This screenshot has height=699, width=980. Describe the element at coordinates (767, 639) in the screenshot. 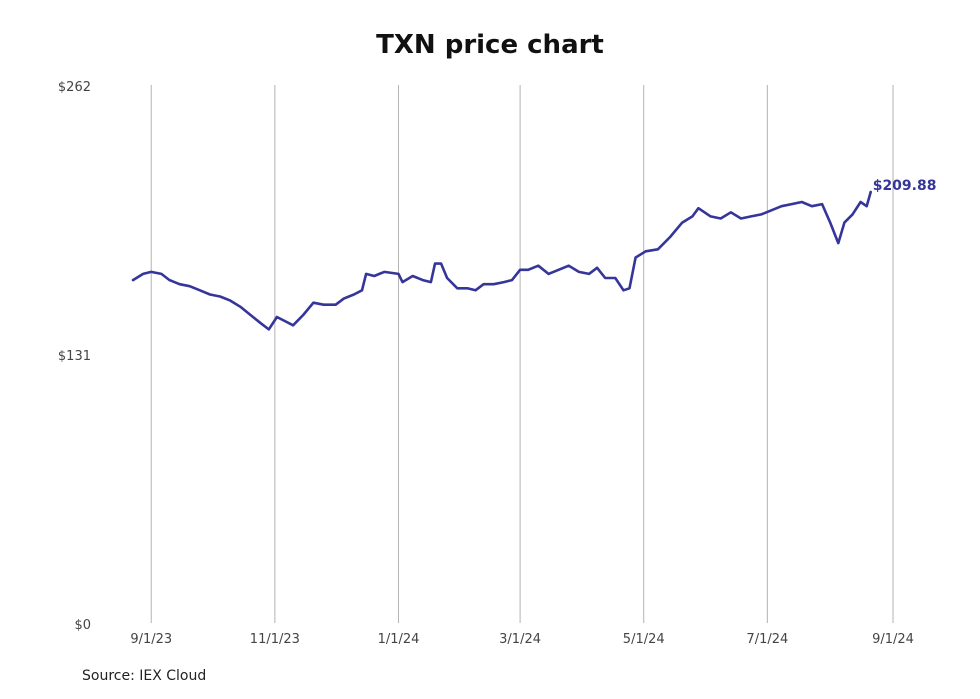

I see `x-tick-label: 7/1/24` at that location.